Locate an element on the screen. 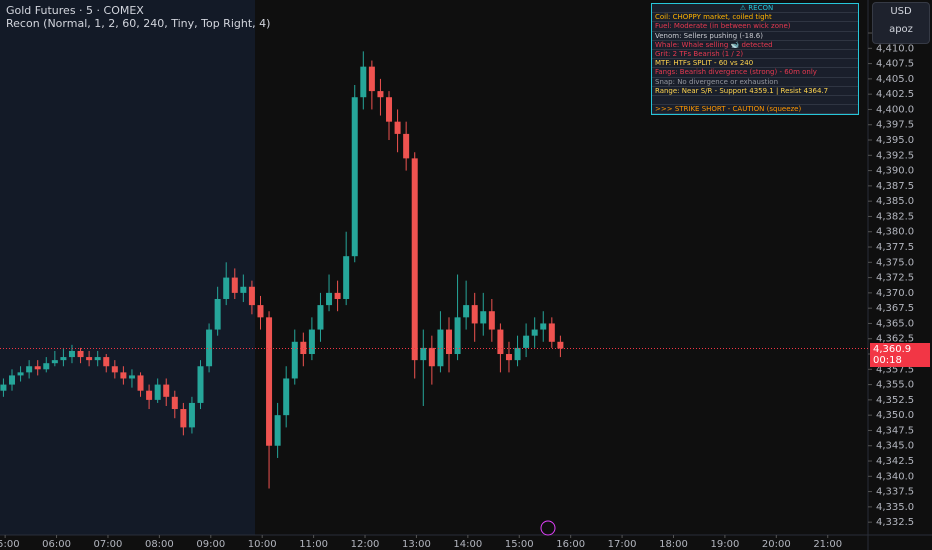 This screenshot has width=932, height=550. x-tick-label: 20:00 is located at coordinates (776, 544).